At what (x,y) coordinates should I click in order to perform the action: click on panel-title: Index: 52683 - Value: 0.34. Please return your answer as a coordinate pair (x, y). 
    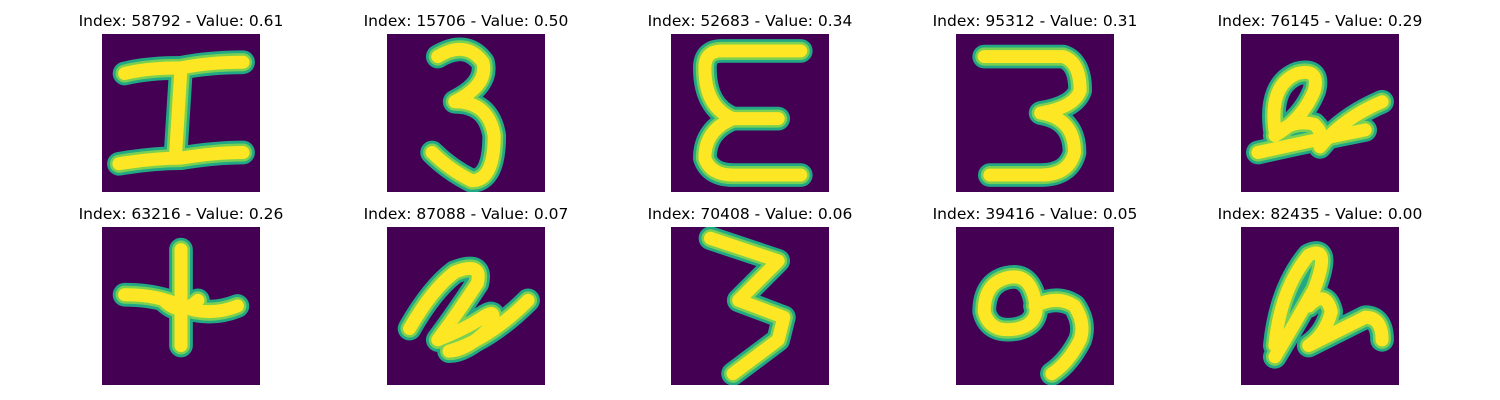
    Looking at the image, I should click on (750, 21).